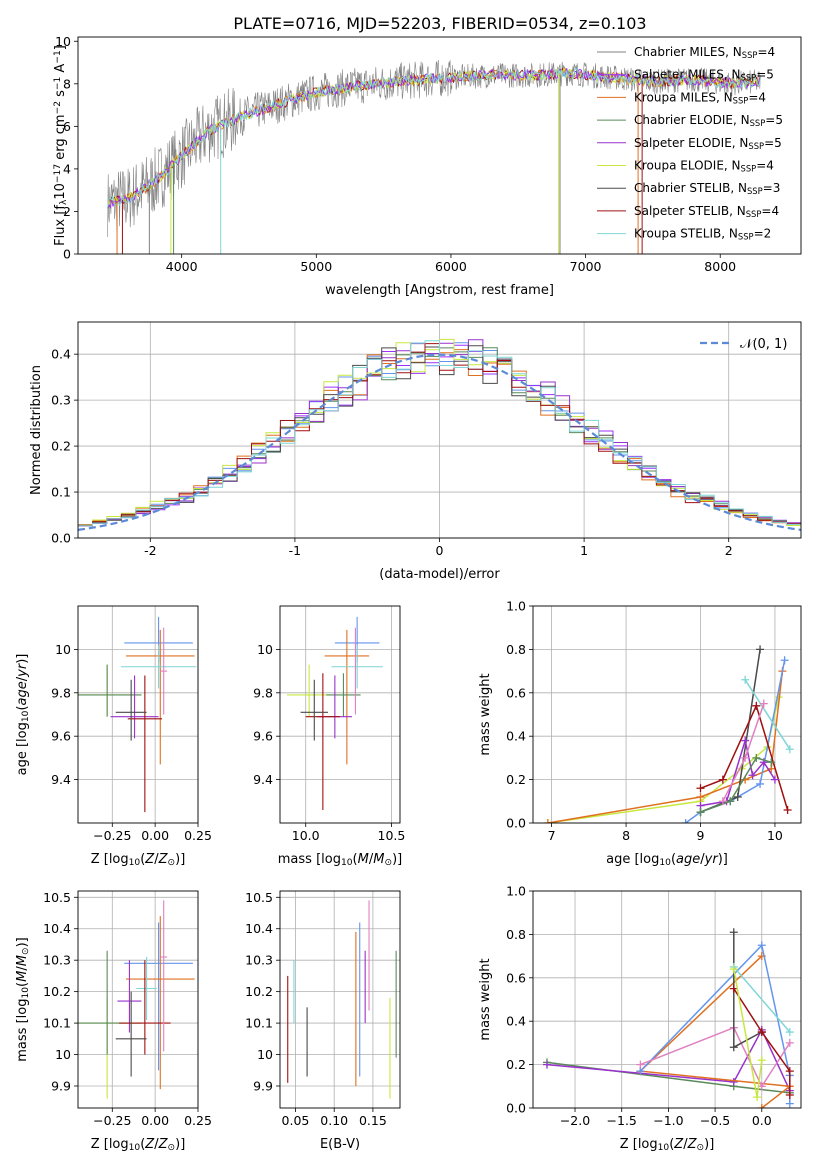 The image size is (819, 1170). What do you see at coordinates (691, 143) in the screenshot?
I see `legend-entry-part: Salpeter ELODIE, N` at bounding box center [691, 143].